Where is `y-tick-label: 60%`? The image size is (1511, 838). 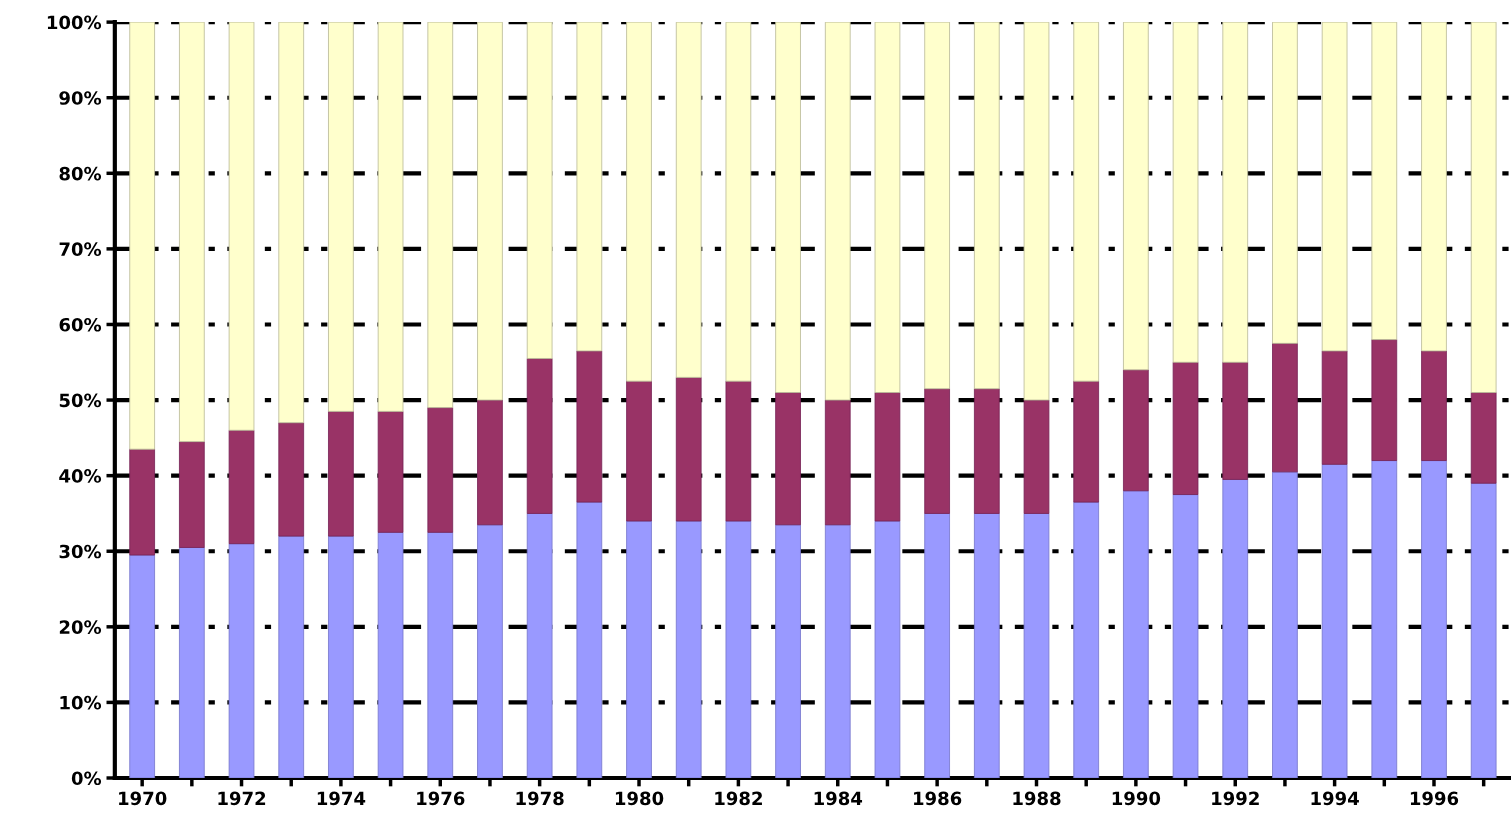
y-tick-label: 60% is located at coordinates (80, 324).